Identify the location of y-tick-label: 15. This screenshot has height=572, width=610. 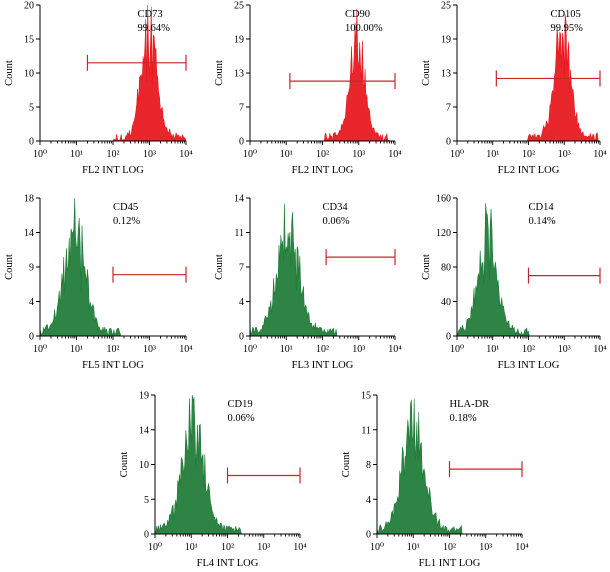
(366, 396).